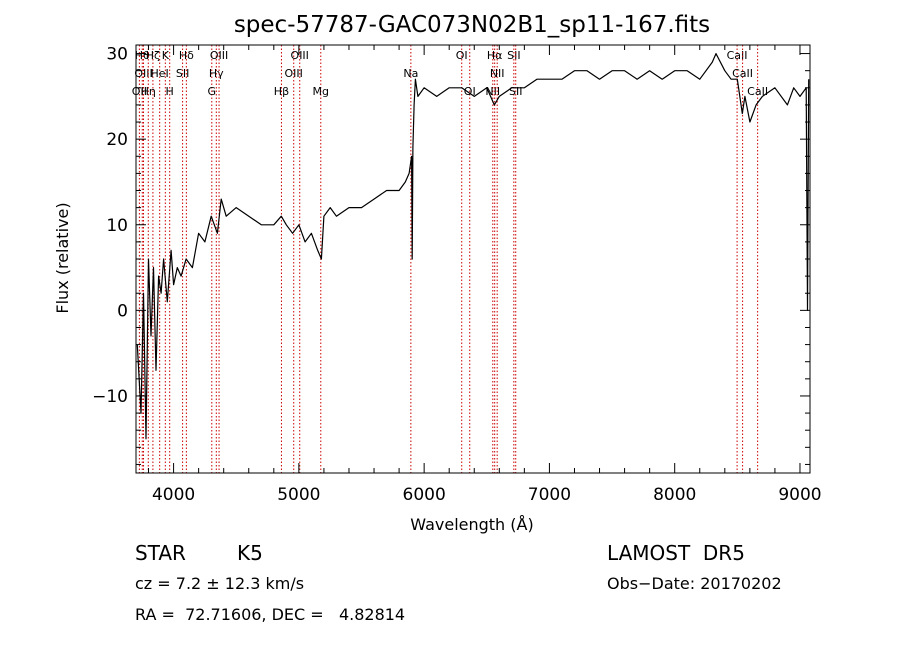 This screenshot has width=900, height=649. Describe the element at coordinates (117, 55) in the screenshot. I see `y-tick-label: 30` at that location.